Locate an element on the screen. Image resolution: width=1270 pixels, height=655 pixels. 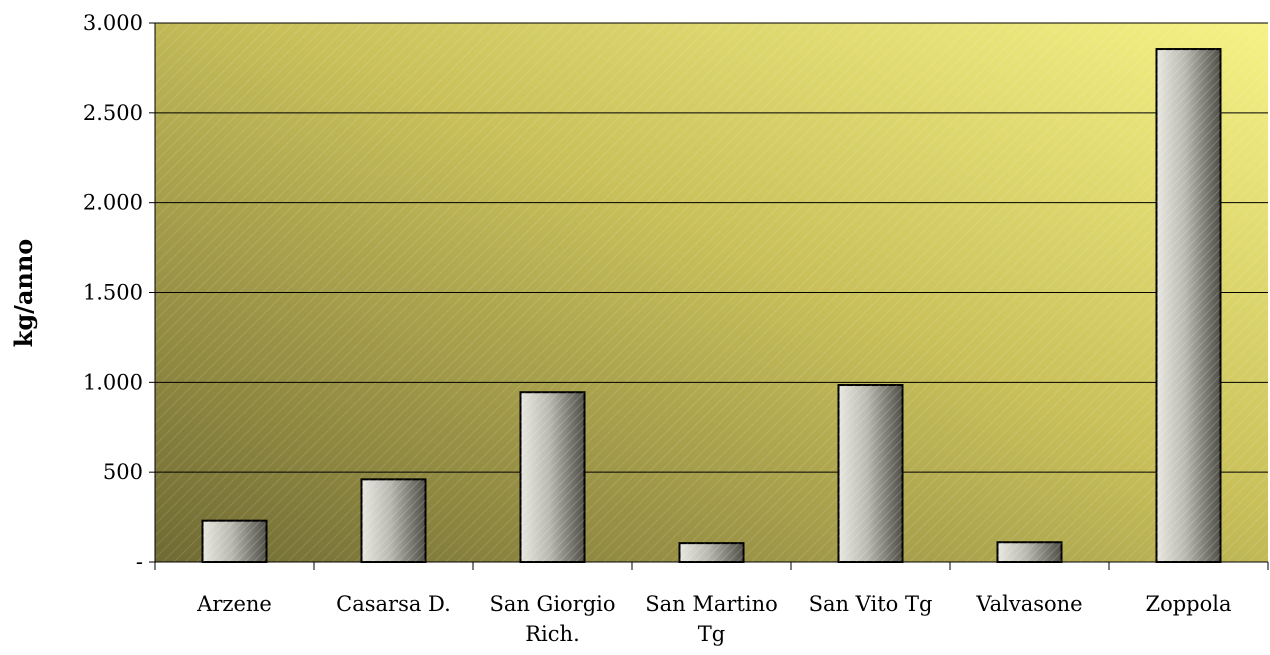
x-tick-label-line: Valvasone is located at coordinates (1028, 604).